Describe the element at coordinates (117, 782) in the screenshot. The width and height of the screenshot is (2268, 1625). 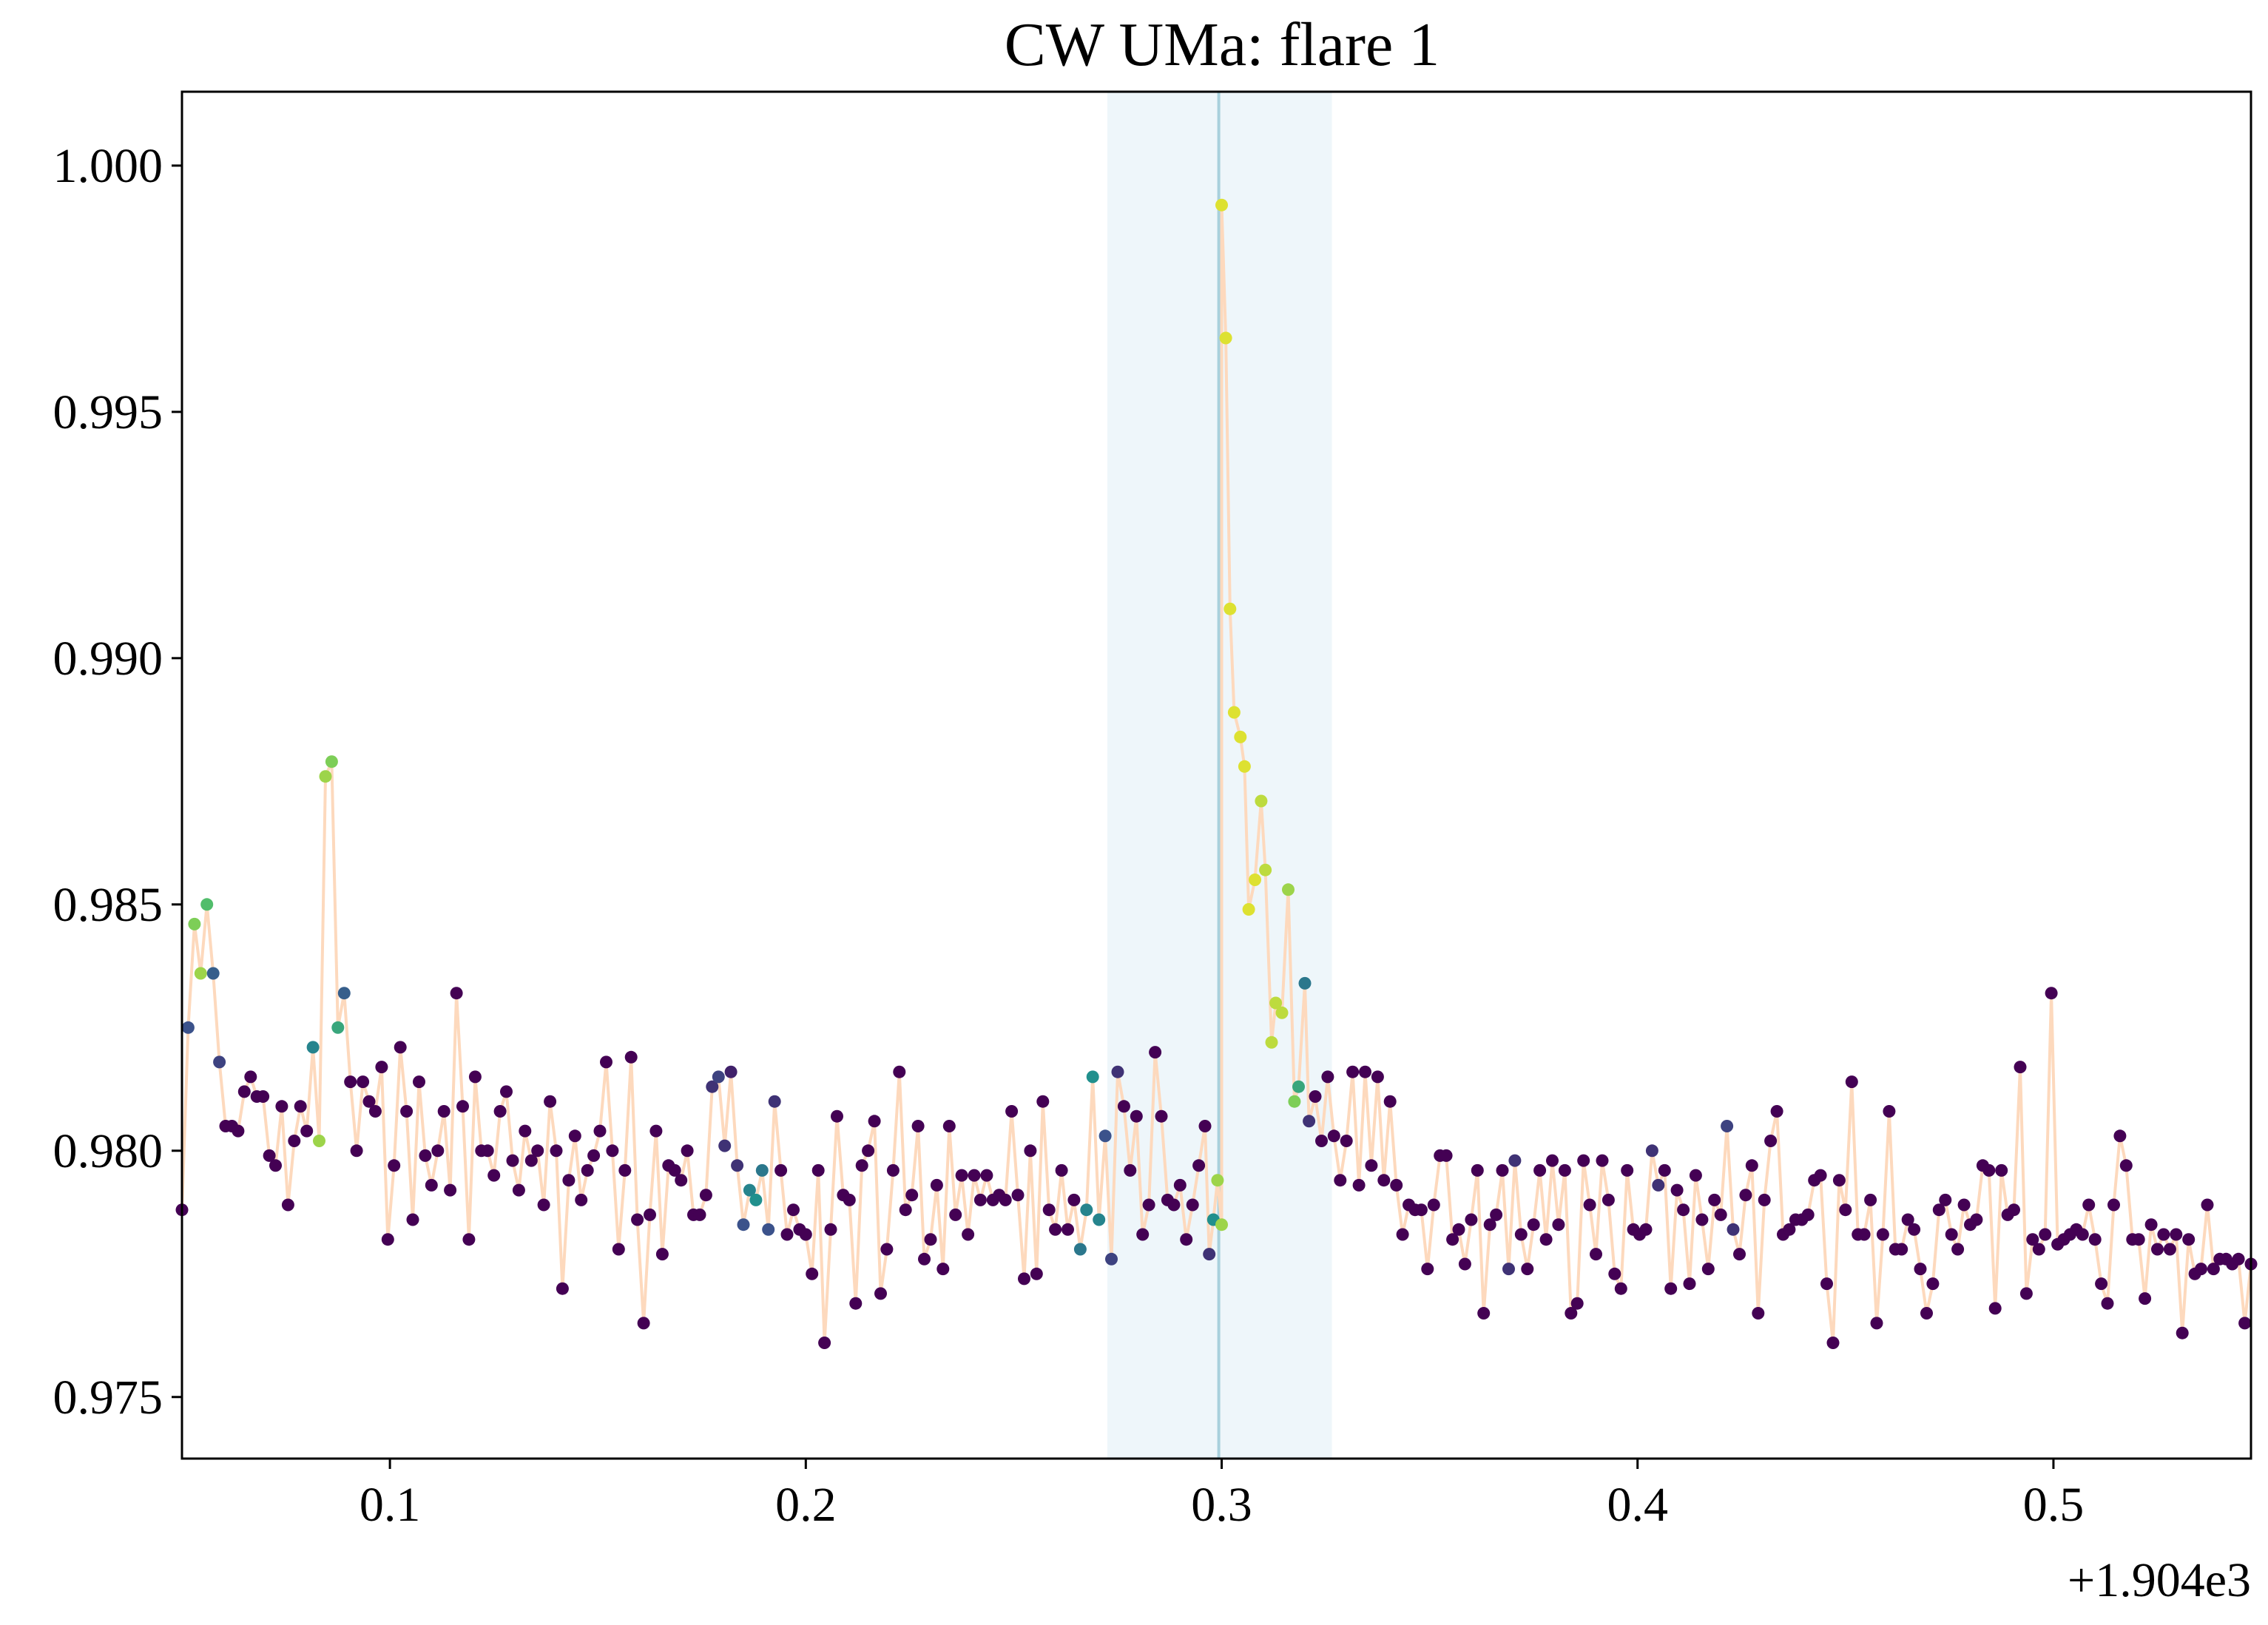
I see `y-axis: 0.975 0.980 0.985 0.990 0.995 1.000` at that location.